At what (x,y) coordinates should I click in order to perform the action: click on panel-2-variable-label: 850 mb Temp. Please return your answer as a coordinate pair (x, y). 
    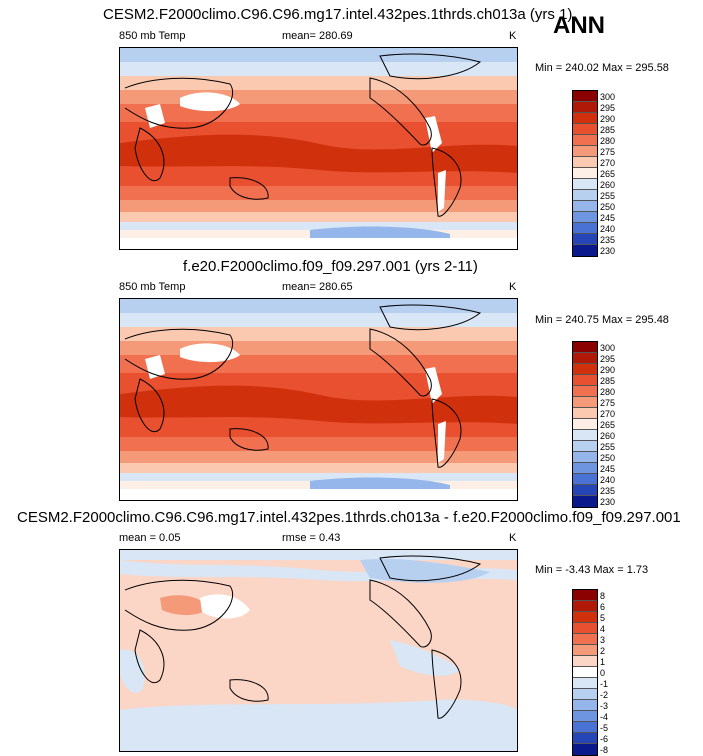
    Looking at the image, I should click on (152, 287).